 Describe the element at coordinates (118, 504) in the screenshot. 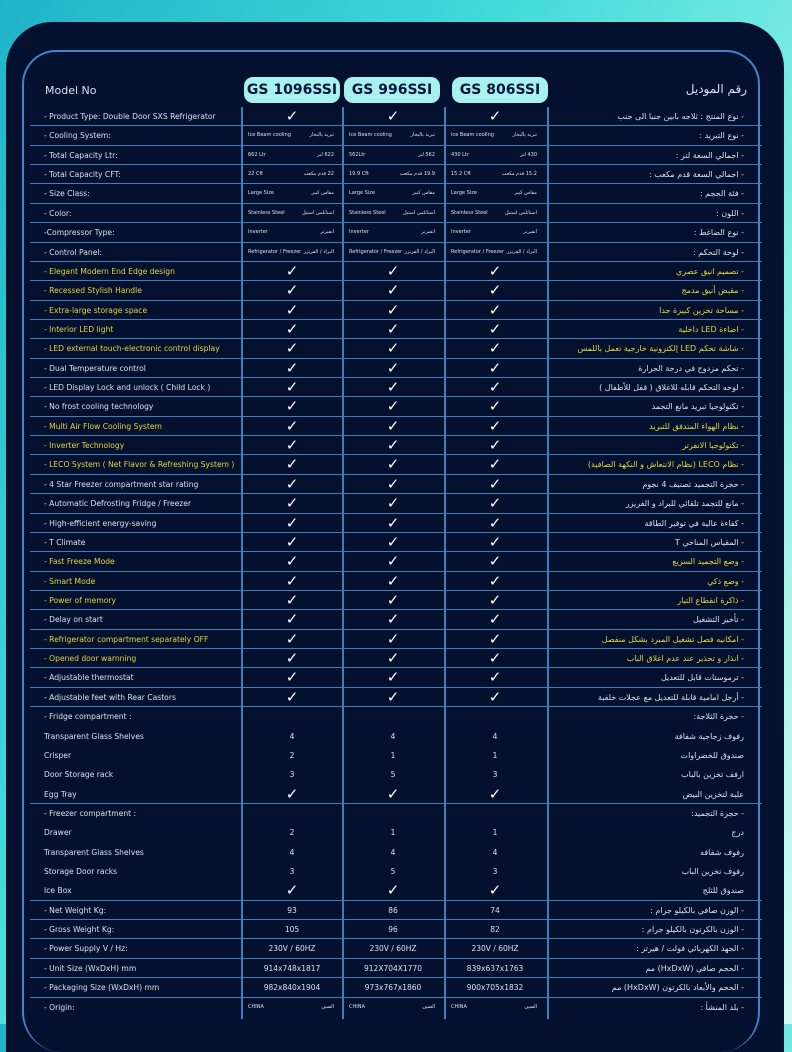

I see `spec-label-en: - Automatic Defrosting Fridge / Freezer` at that location.